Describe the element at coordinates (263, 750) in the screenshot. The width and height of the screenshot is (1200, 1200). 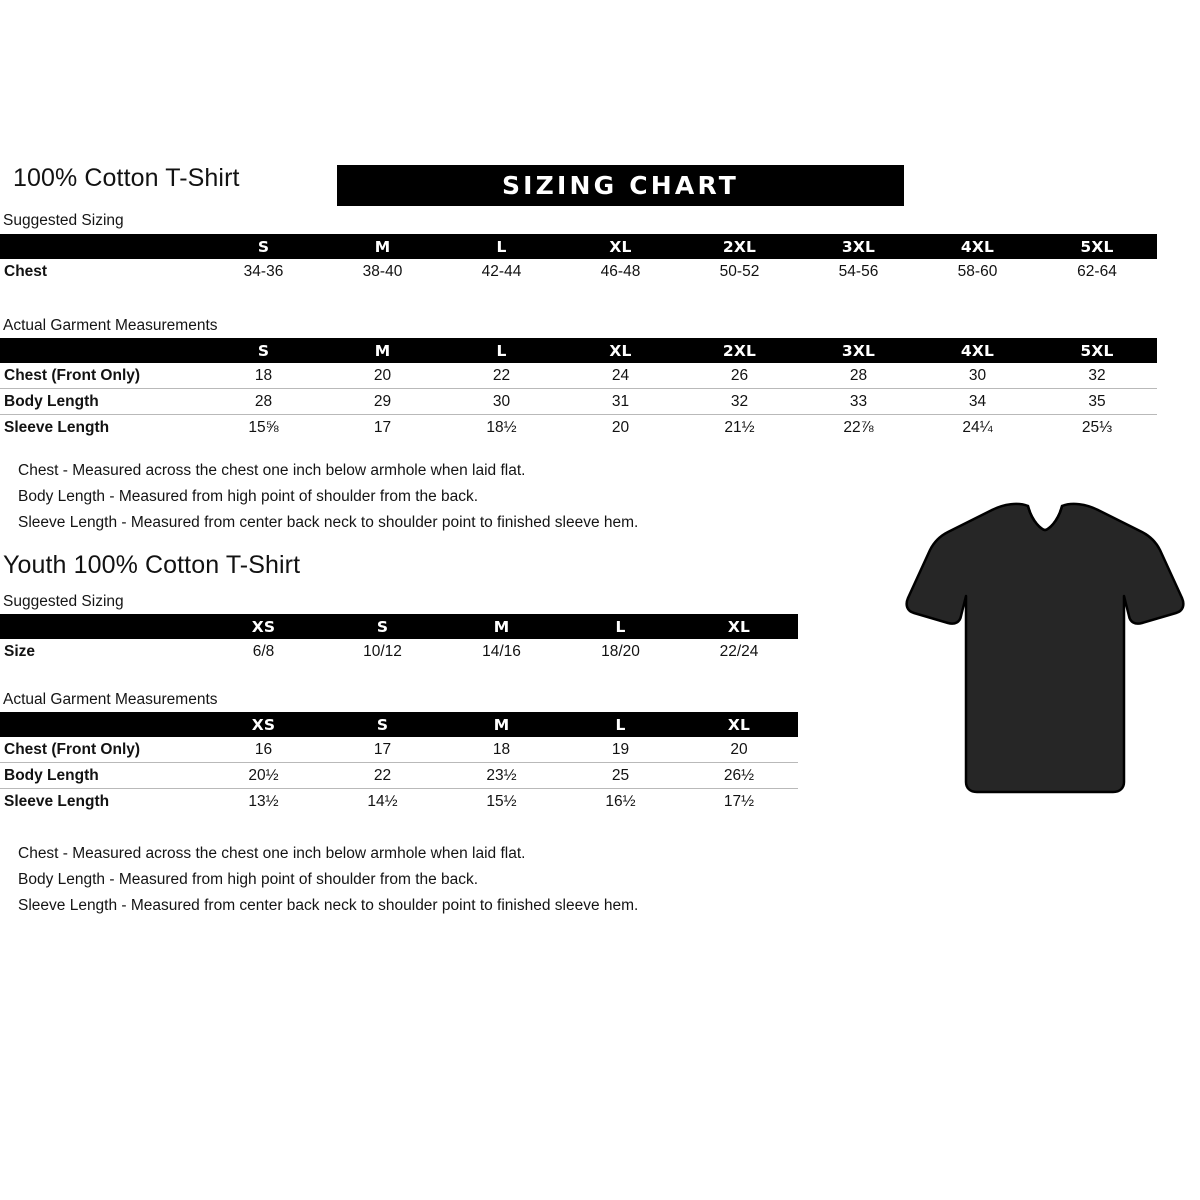
I see `cell-chestfront-xs: 16` at that location.